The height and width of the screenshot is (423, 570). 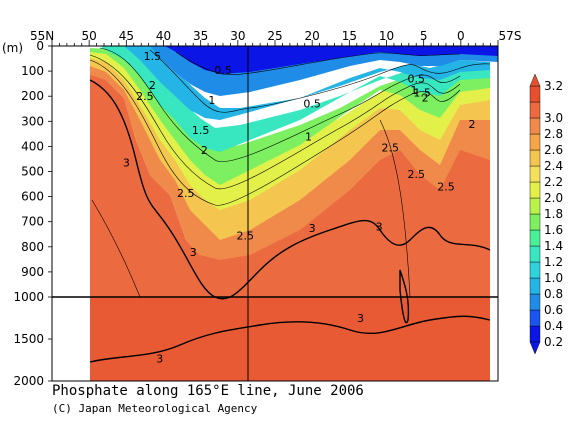 What do you see at coordinates (12, 48) in the screenshot?
I see `depth-unit-label: (m)` at bounding box center [12, 48].